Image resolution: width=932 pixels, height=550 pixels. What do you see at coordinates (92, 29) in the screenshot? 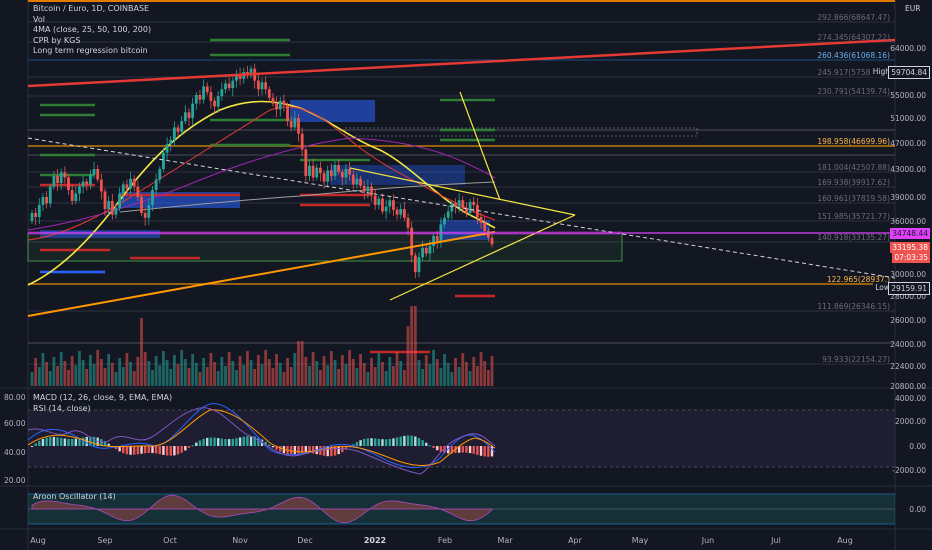
I see `indicator-4ma: 4MA (close, 25, 50, 100, 200)` at bounding box center [92, 29].